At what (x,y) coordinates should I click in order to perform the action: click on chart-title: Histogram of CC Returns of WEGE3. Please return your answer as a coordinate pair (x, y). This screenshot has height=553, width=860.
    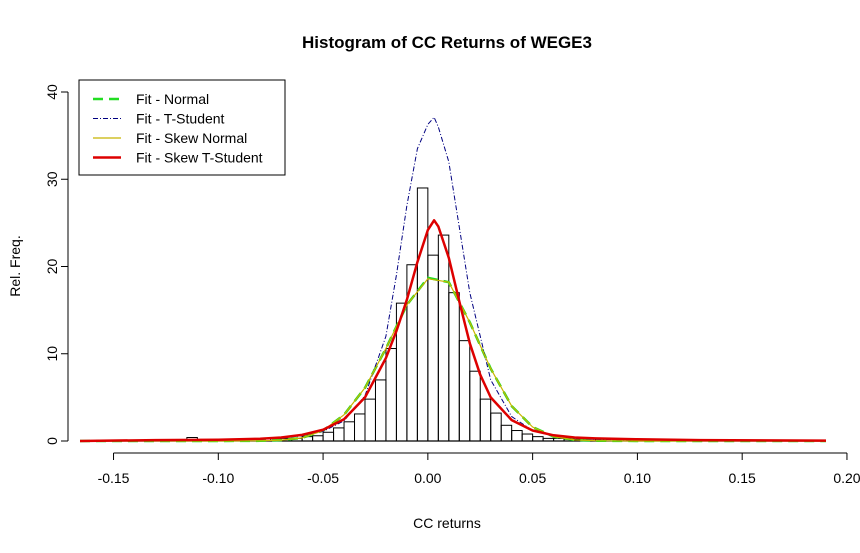
    Looking at the image, I should click on (447, 42).